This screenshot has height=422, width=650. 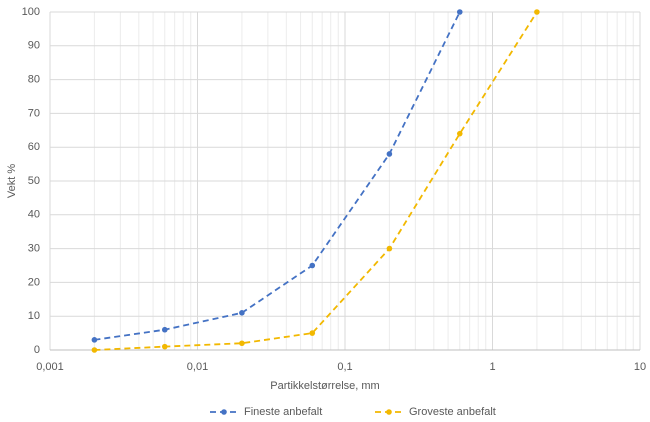 What do you see at coordinates (50, 367) in the screenshot?
I see `x-tick-label: 0,001` at bounding box center [50, 367].